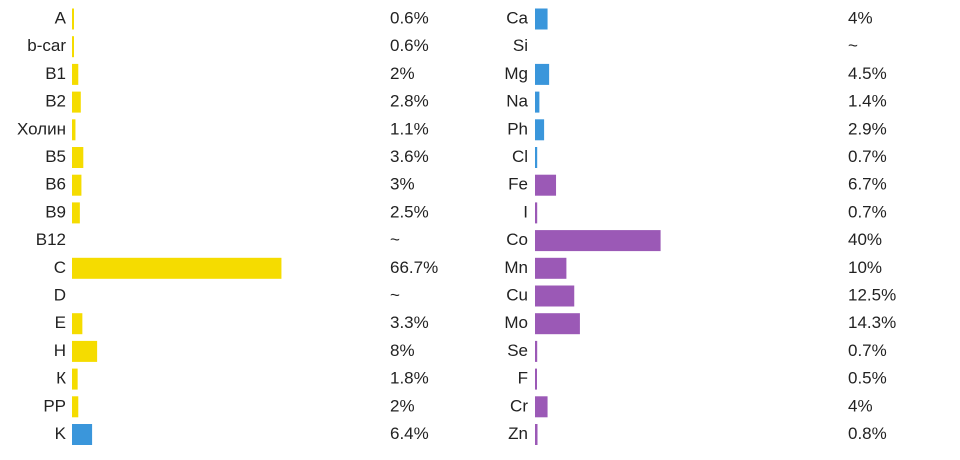  Describe the element at coordinates (520, 156) in the screenshot. I see `nutrient-label: Cl` at that location.